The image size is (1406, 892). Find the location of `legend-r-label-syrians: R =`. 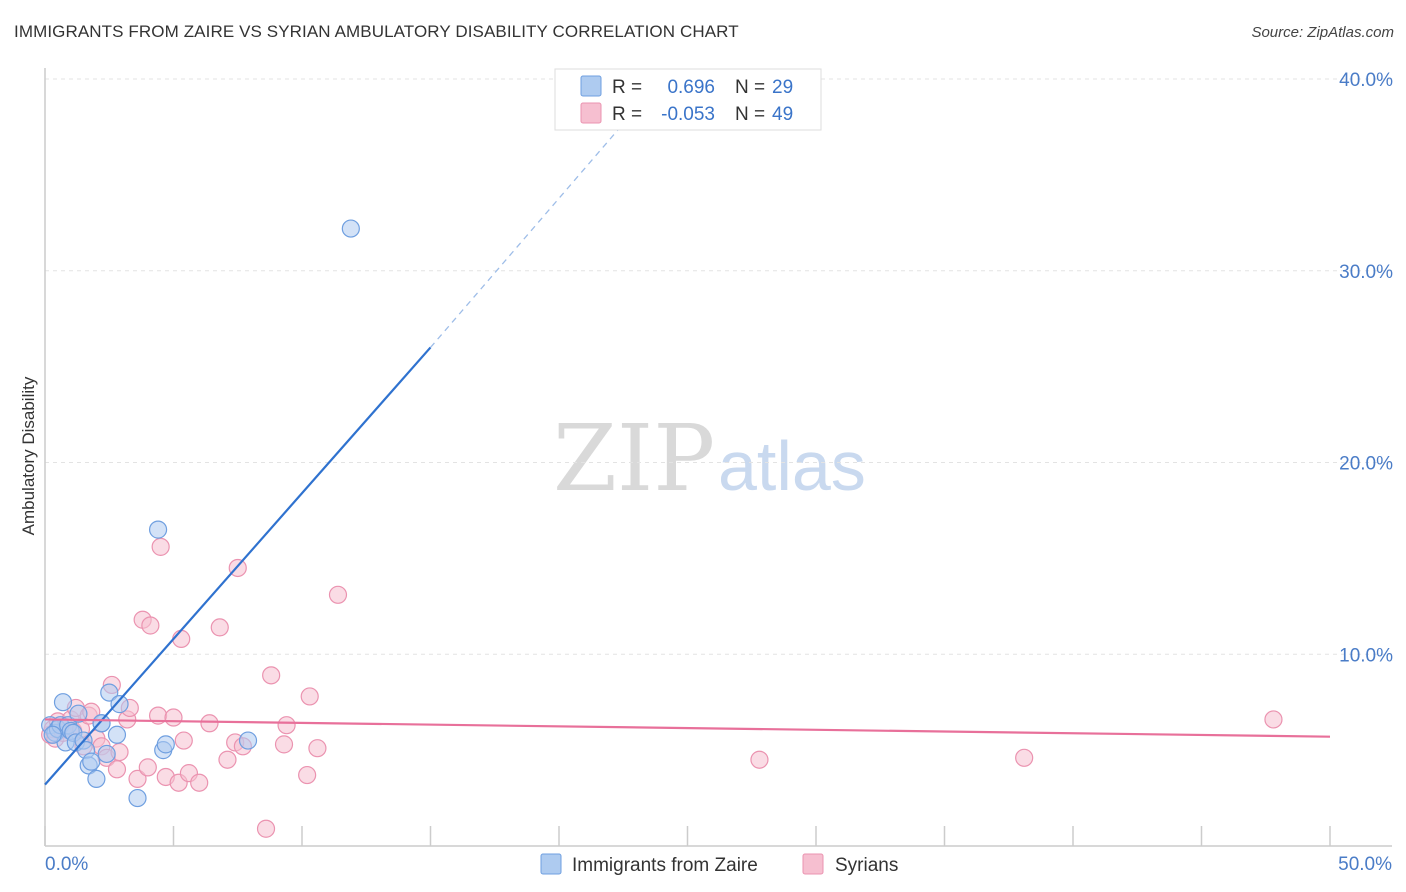

legend-r-label-syrians: R = is located at coordinates (627, 114).